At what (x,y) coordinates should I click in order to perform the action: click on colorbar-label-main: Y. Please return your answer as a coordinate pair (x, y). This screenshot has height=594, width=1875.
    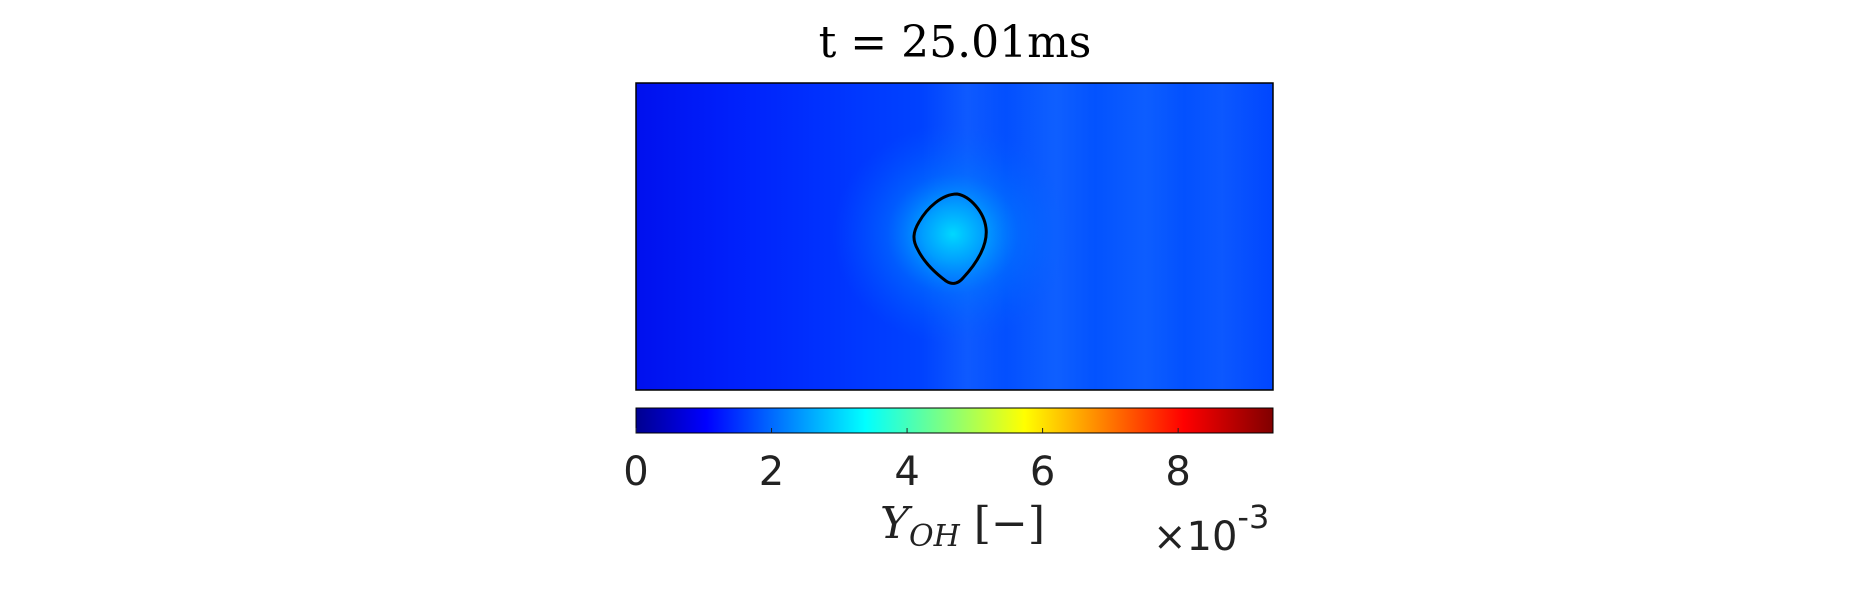
    Looking at the image, I should click on (896, 523).